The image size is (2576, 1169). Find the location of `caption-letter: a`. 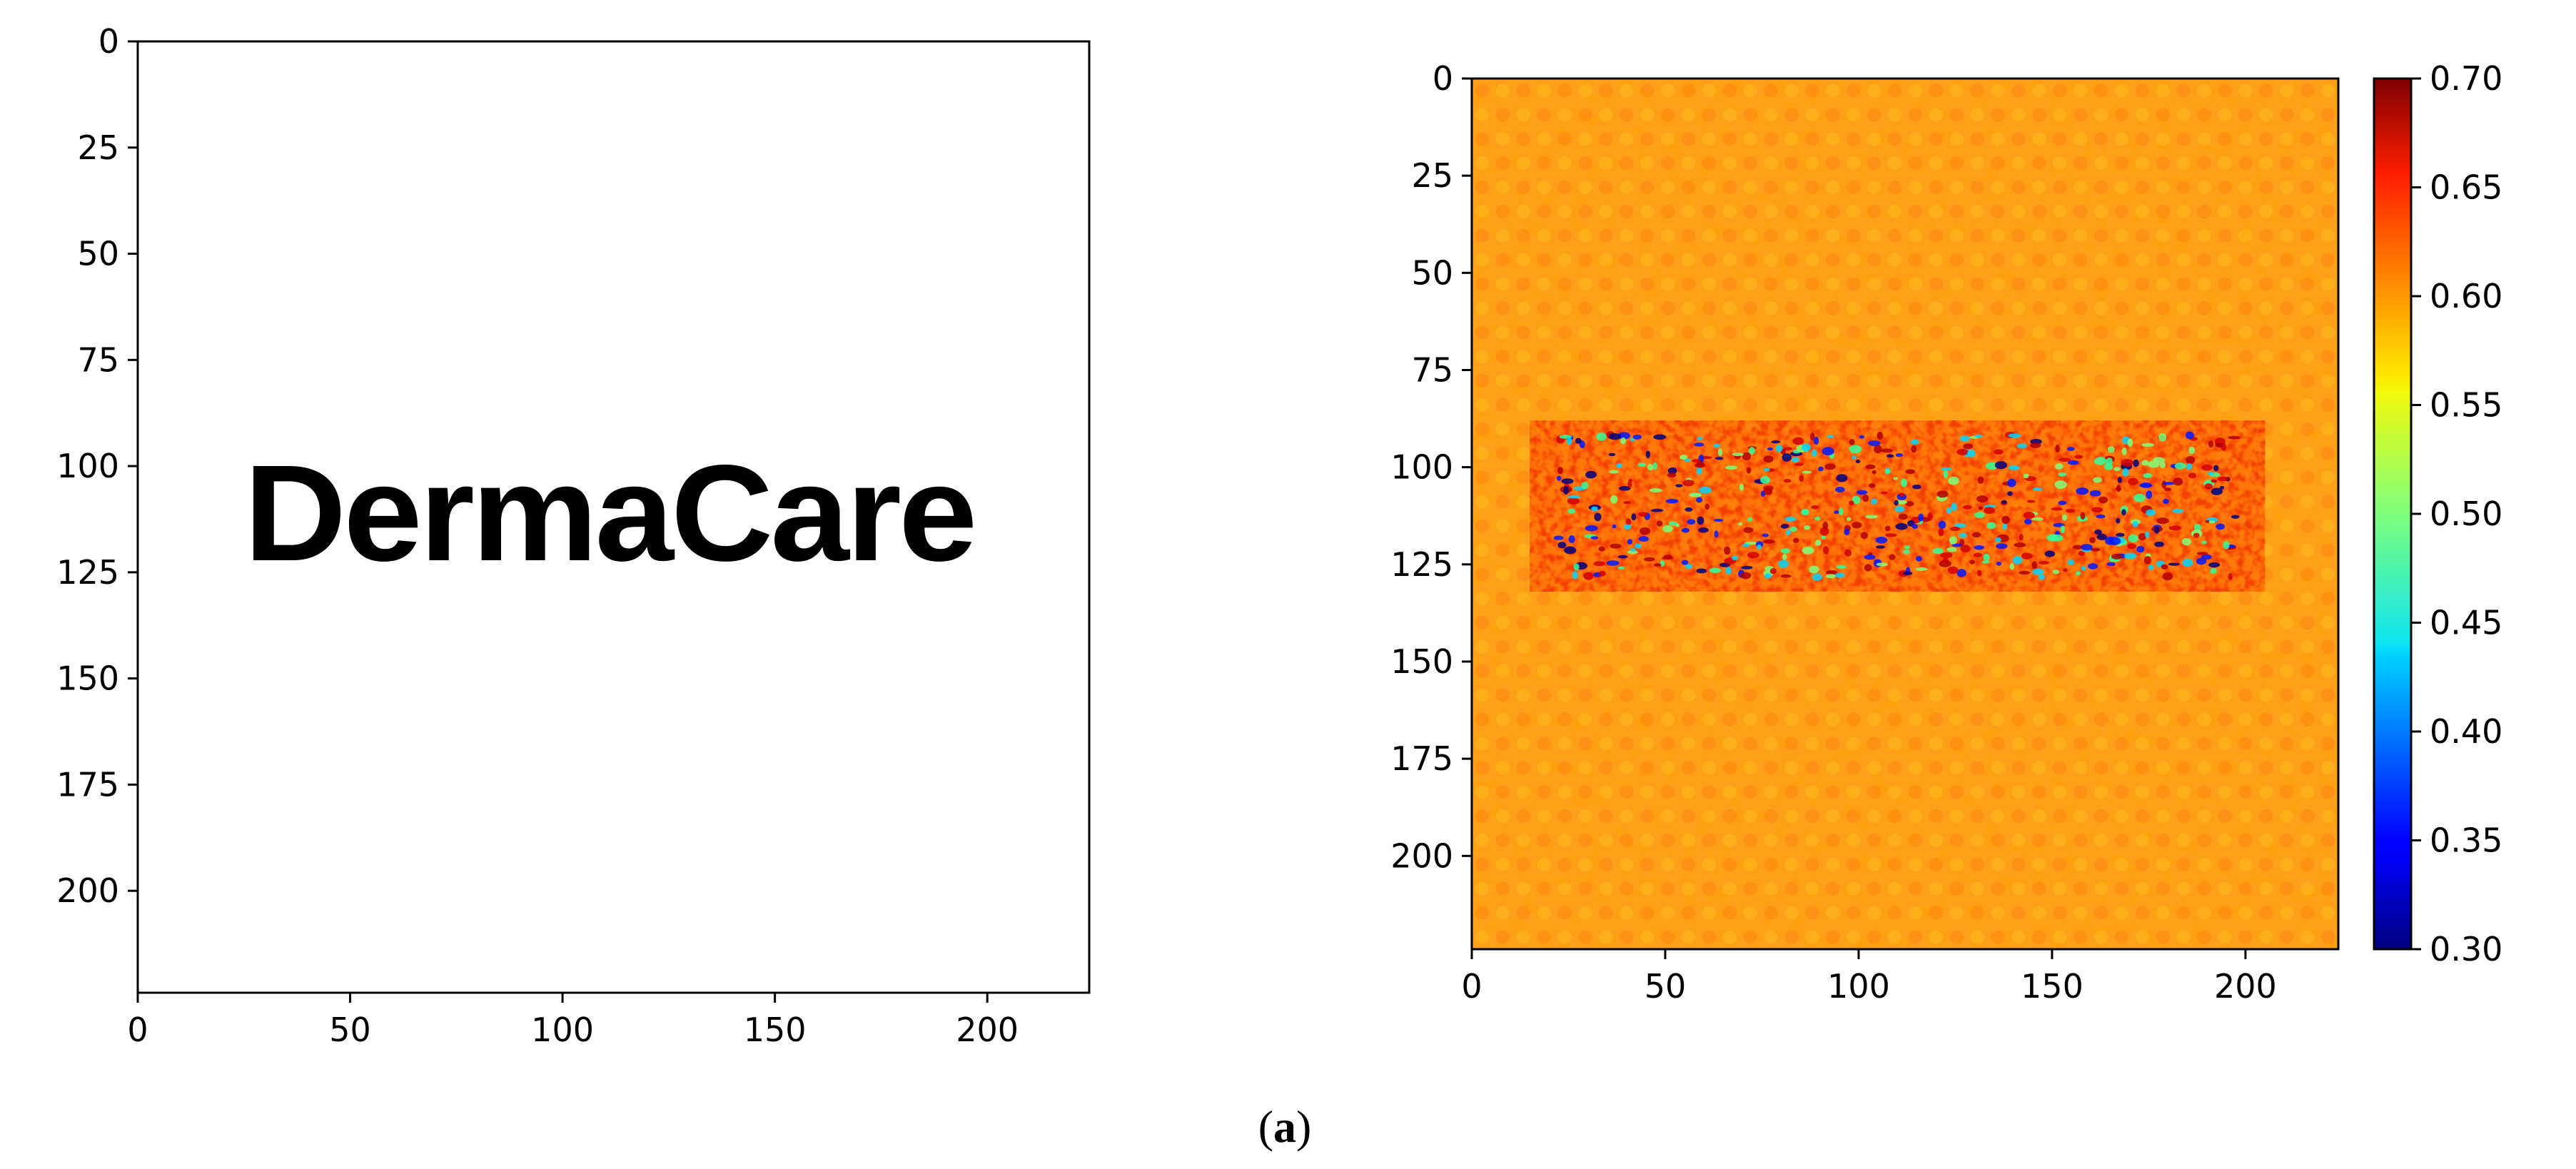

caption-letter: a is located at coordinates (1284, 1126).